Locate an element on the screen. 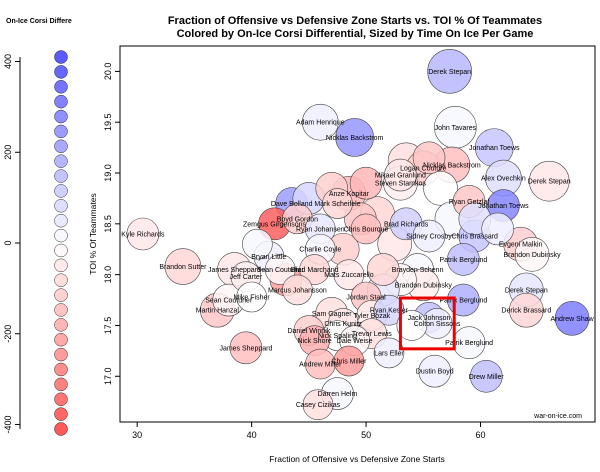  bubble-label: Nick Spaling is located at coordinates (337, 336).